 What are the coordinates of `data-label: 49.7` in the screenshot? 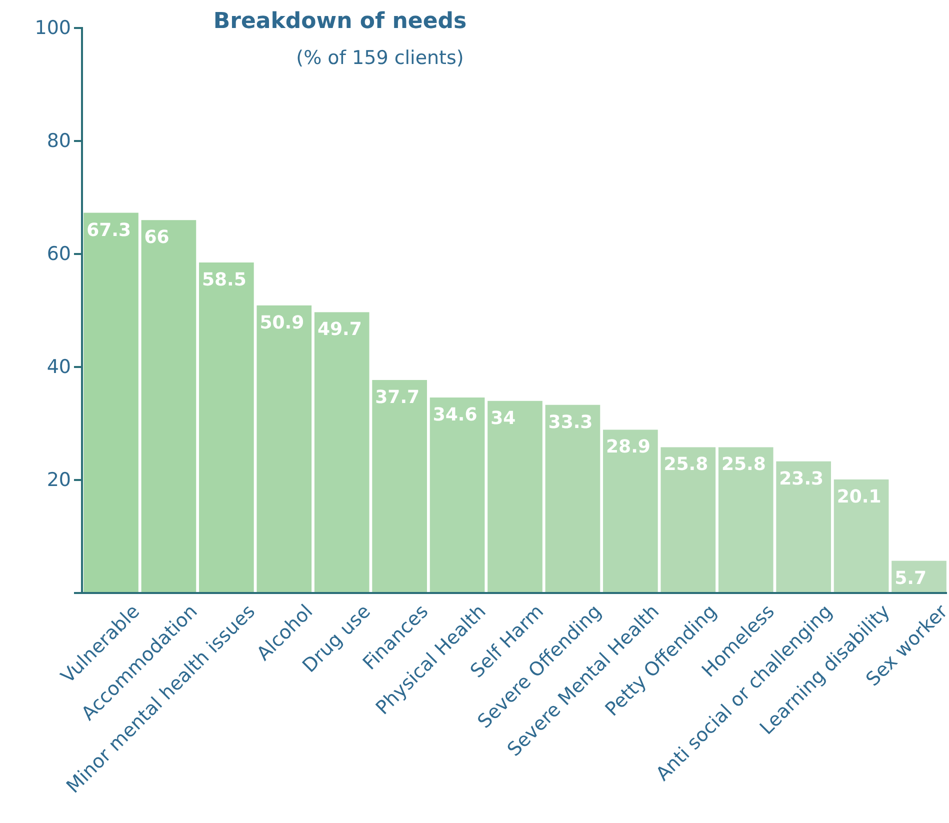 It's located at (339, 329).